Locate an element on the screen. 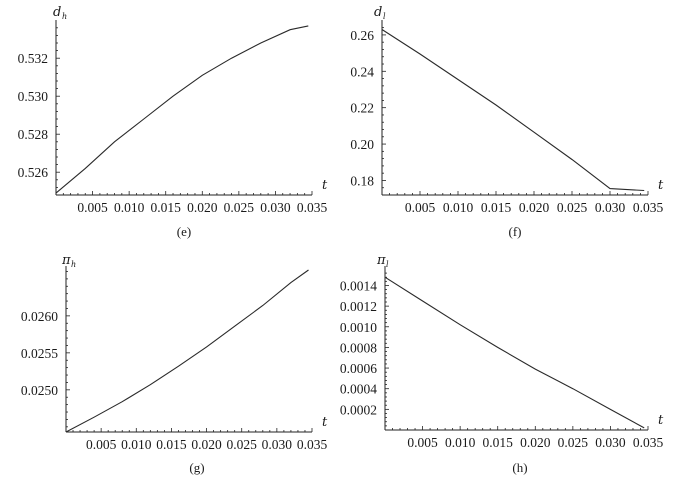  panel-e-x-tick-label: 0.020 is located at coordinates (202, 207).